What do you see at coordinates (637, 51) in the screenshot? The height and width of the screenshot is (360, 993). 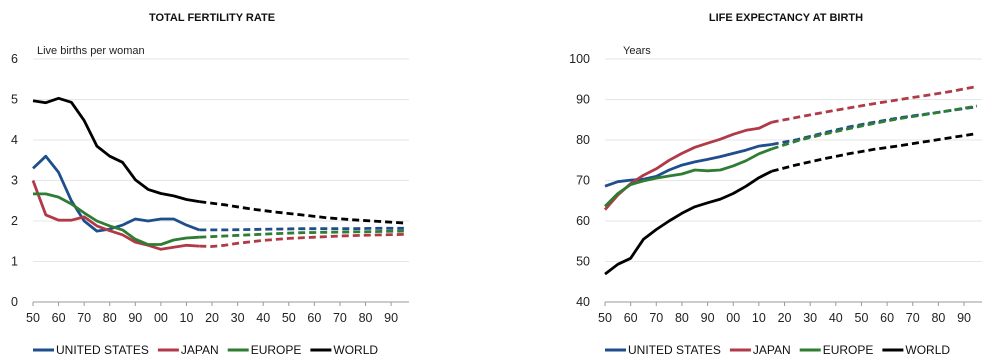 I see `life-expectancy-y-unit-label: Years` at bounding box center [637, 51].